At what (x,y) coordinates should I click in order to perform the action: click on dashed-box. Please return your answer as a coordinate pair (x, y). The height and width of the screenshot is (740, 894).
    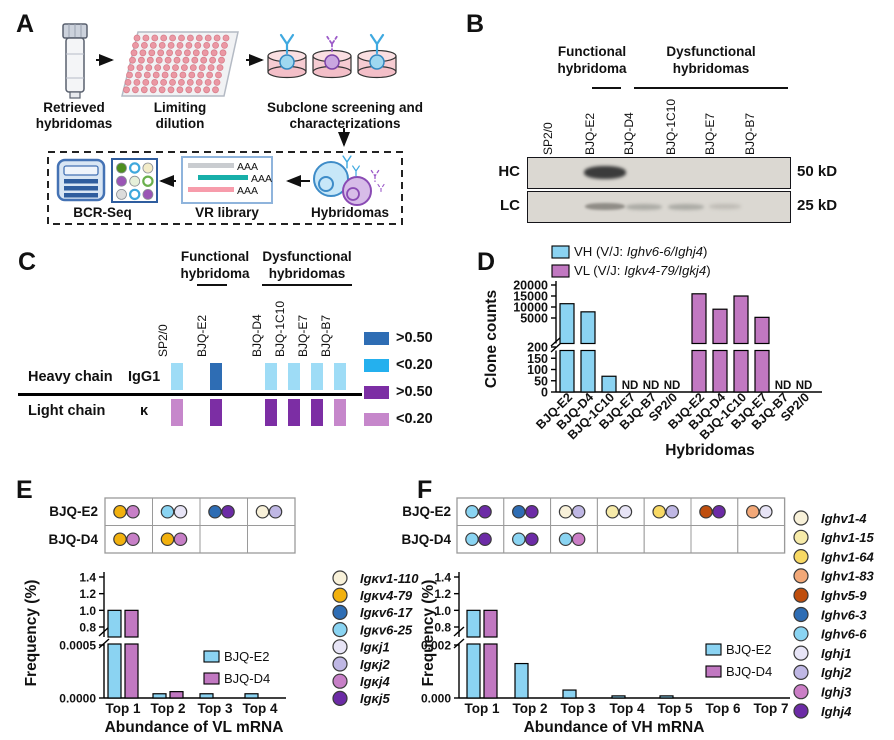
    Looking at the image, I should click on (225, 188).